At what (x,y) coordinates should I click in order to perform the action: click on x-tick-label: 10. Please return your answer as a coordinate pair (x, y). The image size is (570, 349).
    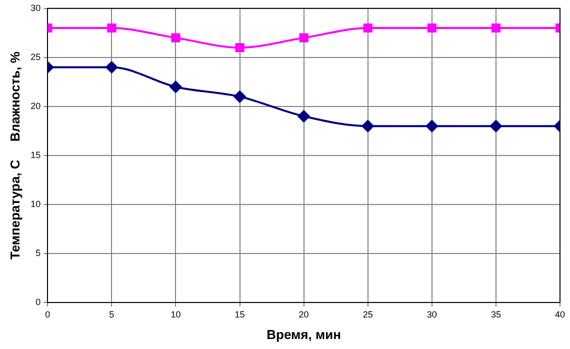
    Looking at the image, I should click on (175, 314).